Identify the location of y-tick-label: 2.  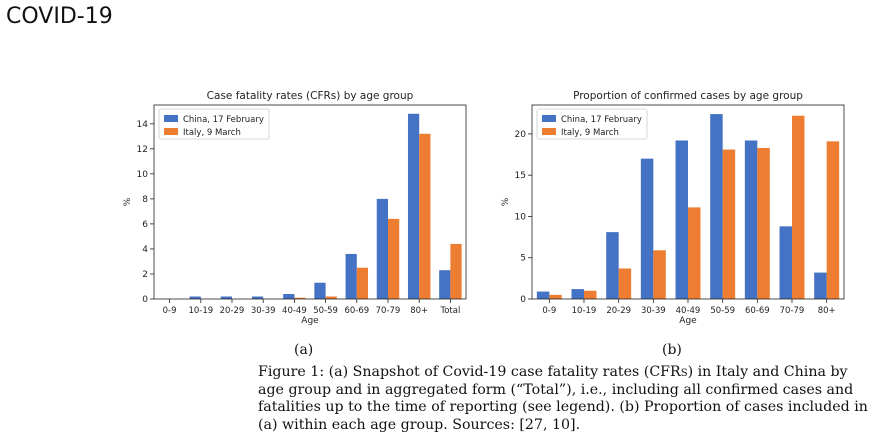
(145, 275).